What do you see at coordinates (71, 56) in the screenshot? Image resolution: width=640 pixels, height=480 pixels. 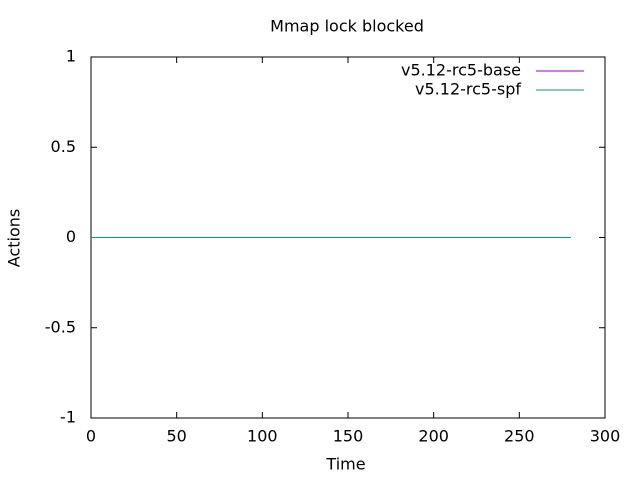 I see `y-tick-label: 1` at bounding box center [71, 56].